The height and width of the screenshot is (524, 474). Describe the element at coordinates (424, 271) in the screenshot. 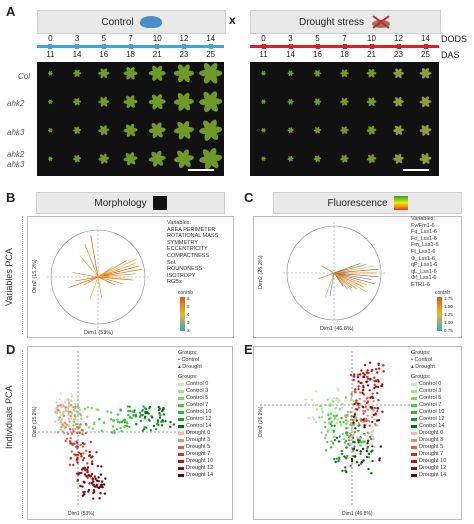

I see `variable-item: qL_Lss1-6` at that location.